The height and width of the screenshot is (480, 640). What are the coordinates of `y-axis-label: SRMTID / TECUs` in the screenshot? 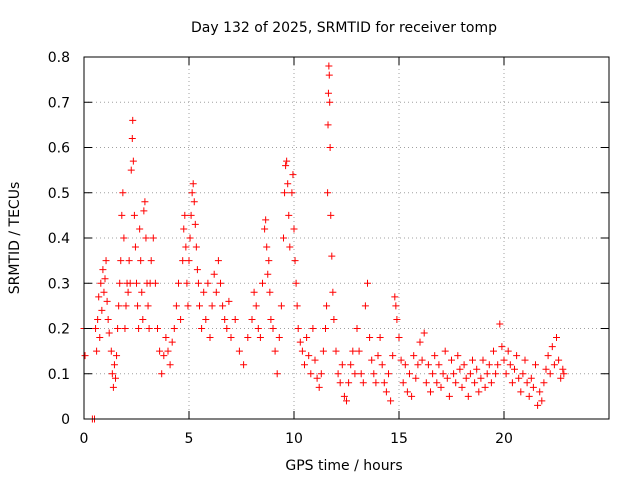 It's located at (15, 238).